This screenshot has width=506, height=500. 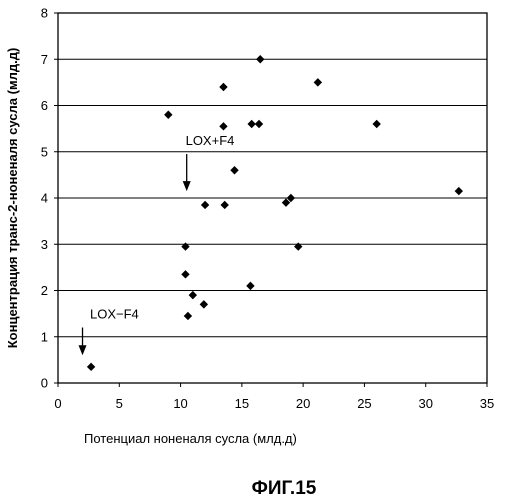 What do you see at coordinates (44, 290) in the screenshot?
I see `y-tick-label: 2` at bounding box center [44, 290].